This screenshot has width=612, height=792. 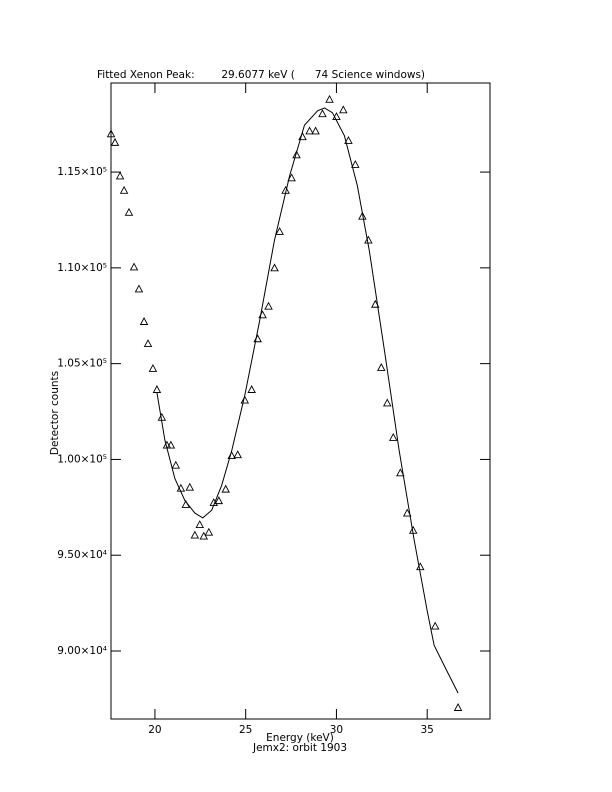 I want to click on y-tick-label: 9.00×10⁴, so click(x=82, y=651).